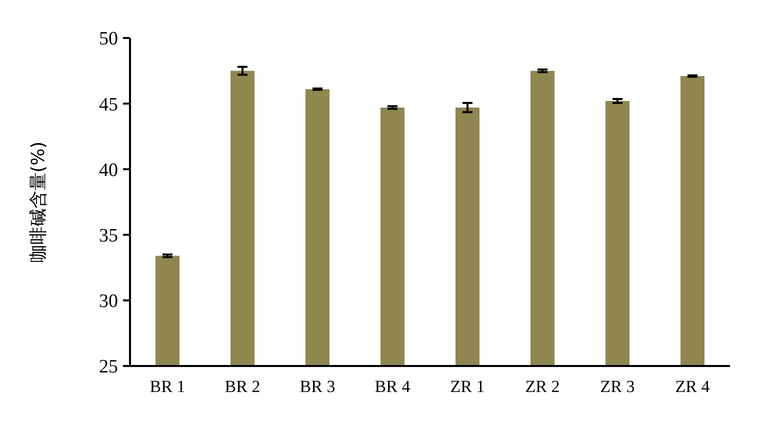 This screenshot has width=758, height=432. I want to click on y-tick-label: 40, so click(108, 170).